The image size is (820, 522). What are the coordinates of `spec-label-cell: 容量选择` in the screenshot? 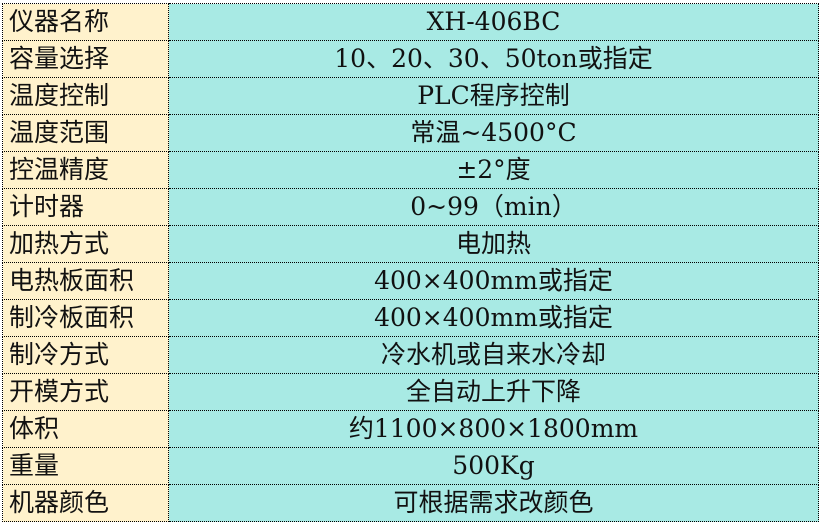 It's located at (85, 59).